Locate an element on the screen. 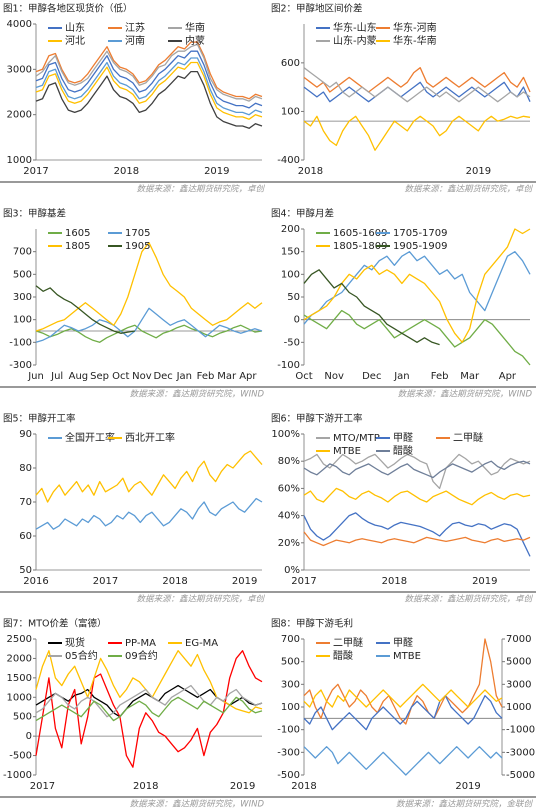  y-tick-label: -100 is located at coordinates (288, 365).